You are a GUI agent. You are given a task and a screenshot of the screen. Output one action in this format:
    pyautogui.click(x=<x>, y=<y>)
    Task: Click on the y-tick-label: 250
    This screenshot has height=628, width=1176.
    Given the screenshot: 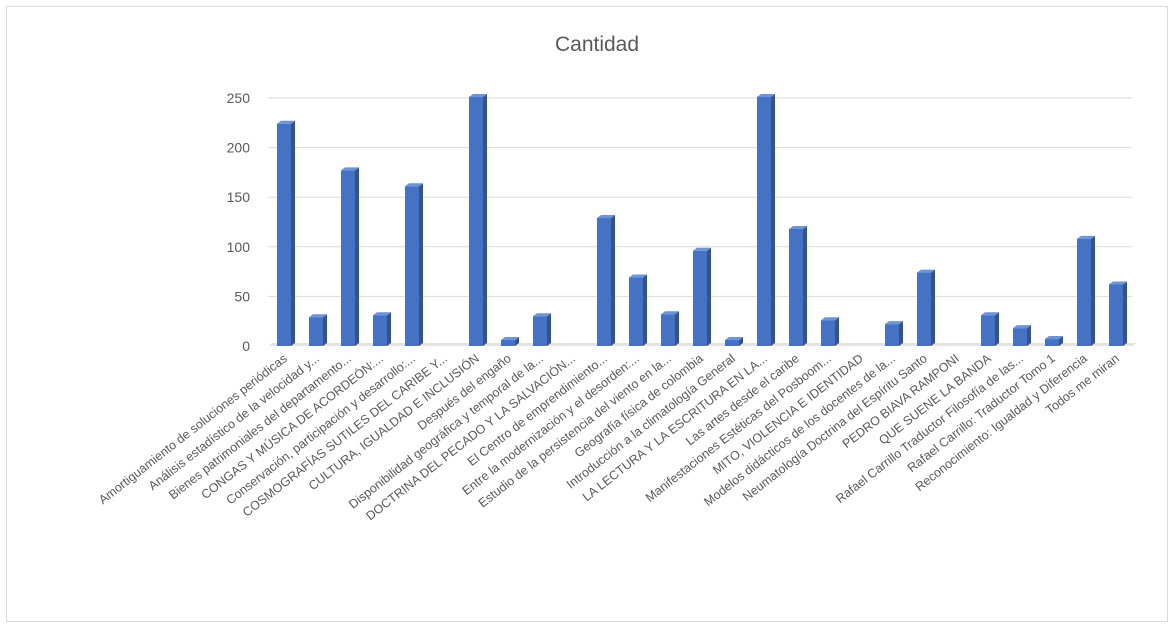 What is the action you would take?
    pyautogui.click(x=239, y=98)
    